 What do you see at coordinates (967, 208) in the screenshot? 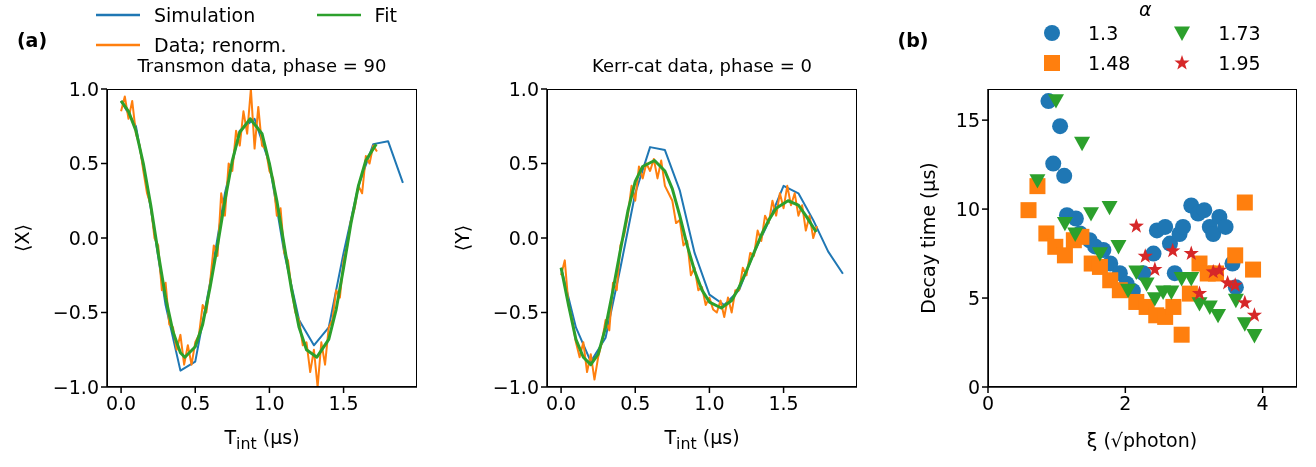
I see `y-tick-label: 10` at bounding box center [967, 208].